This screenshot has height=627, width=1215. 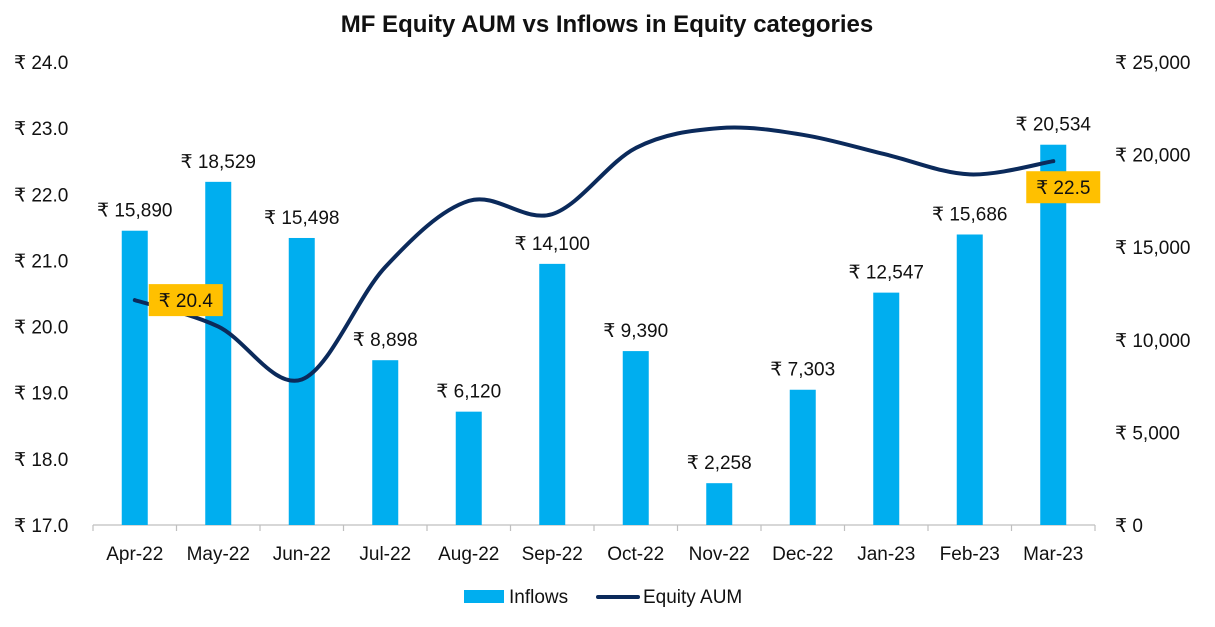 I want to click on bar-data-label: ₹ 7,303, so click(x=802, y=370).